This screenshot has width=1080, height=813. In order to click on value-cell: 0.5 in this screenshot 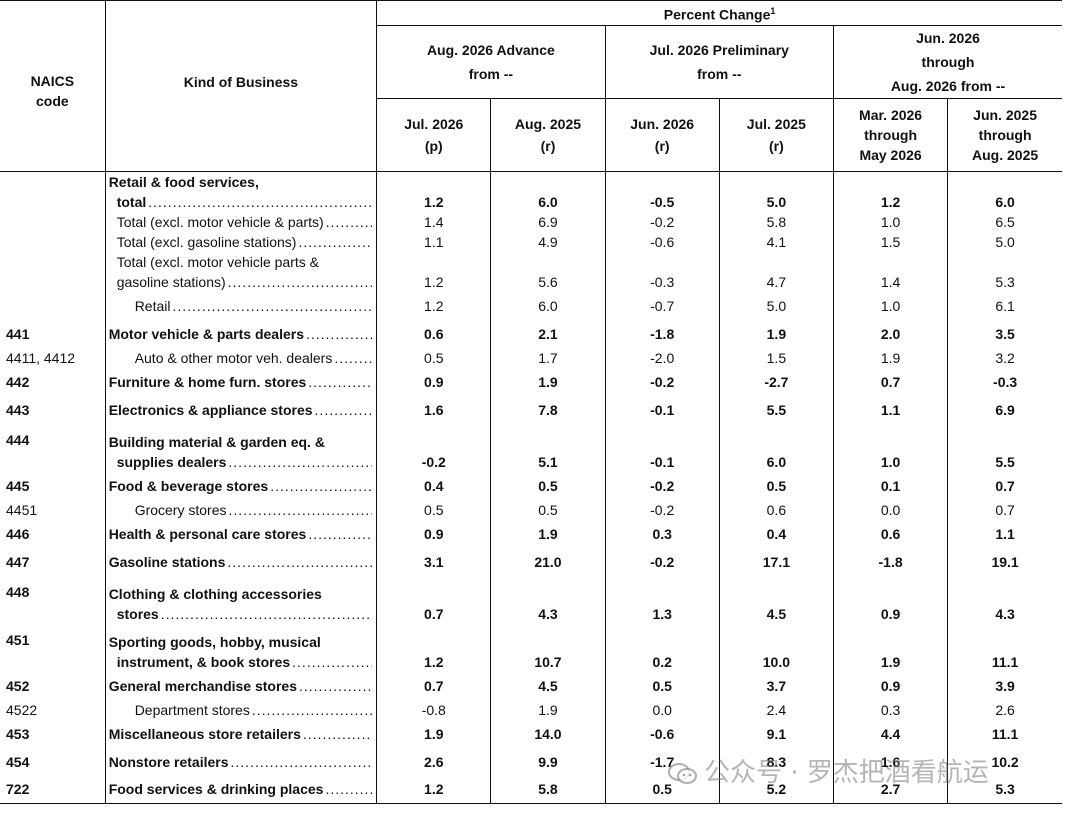, I will do `click(662, 790)`.